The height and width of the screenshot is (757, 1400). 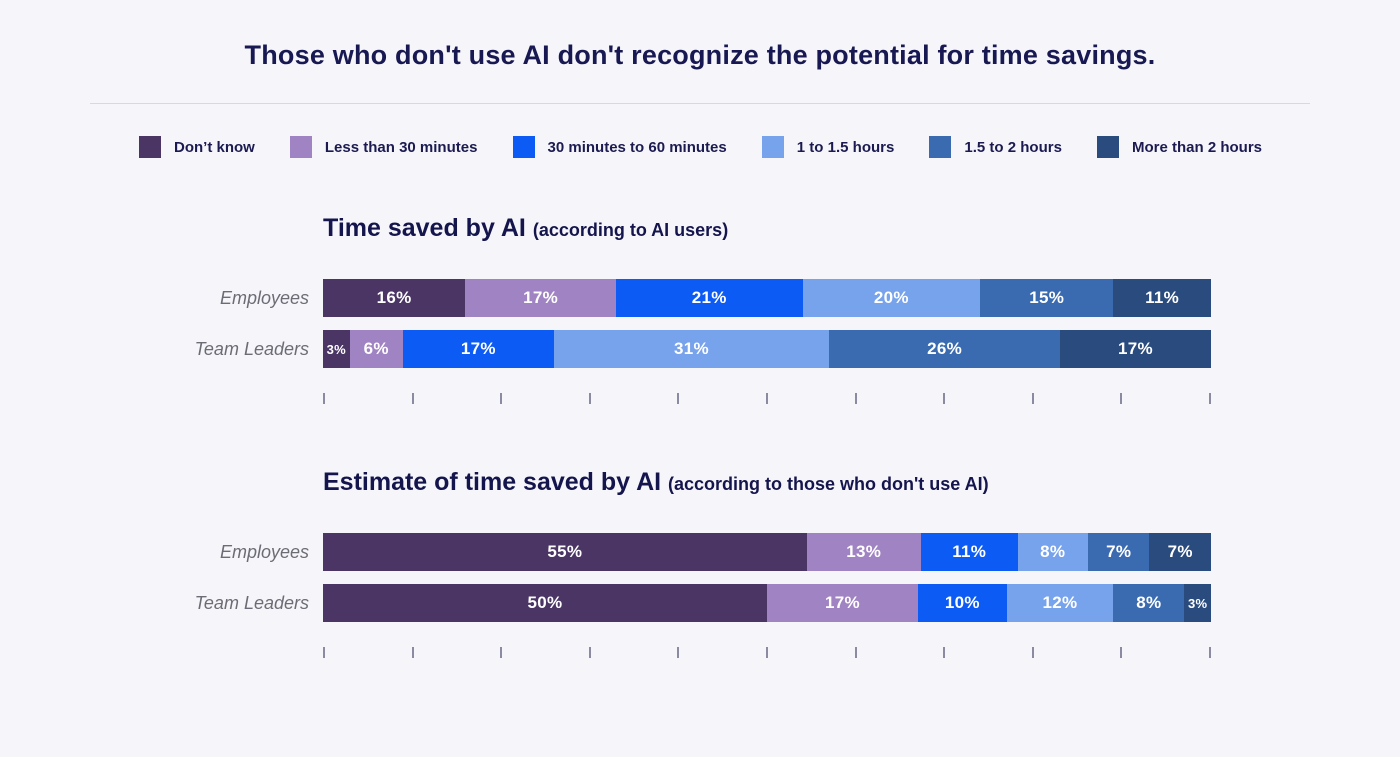 What do you see at coordinates (1196, 147) in the screenshot?
I see `legend-item-label: More than 2 hours` at bounding box center [1196, 147].